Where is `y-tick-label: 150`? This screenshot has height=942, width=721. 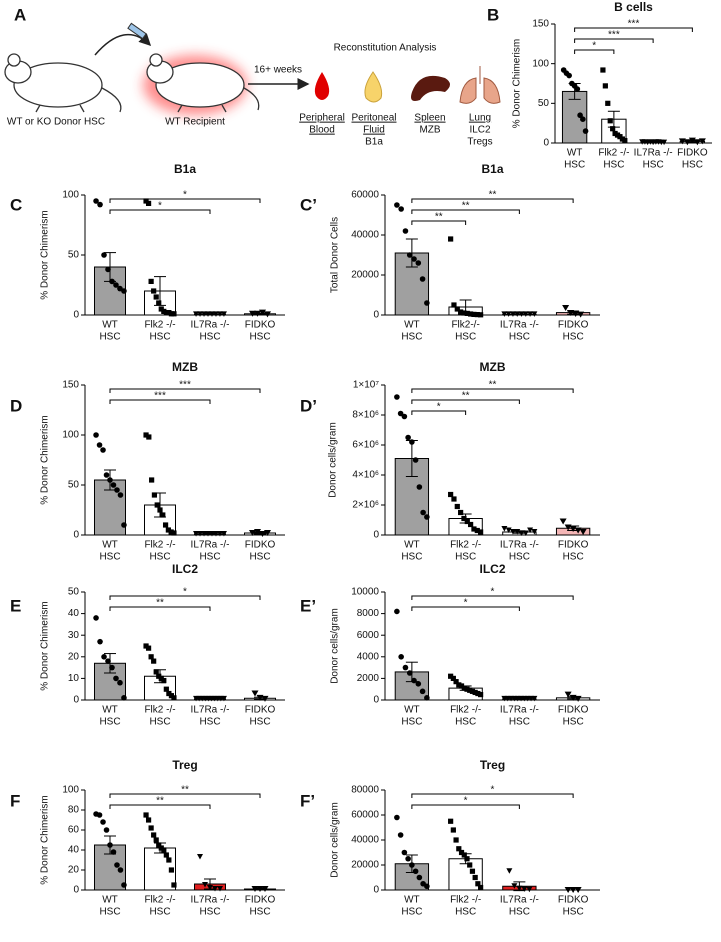 y-tick-label: 150 is located at coordinates (540, 24).